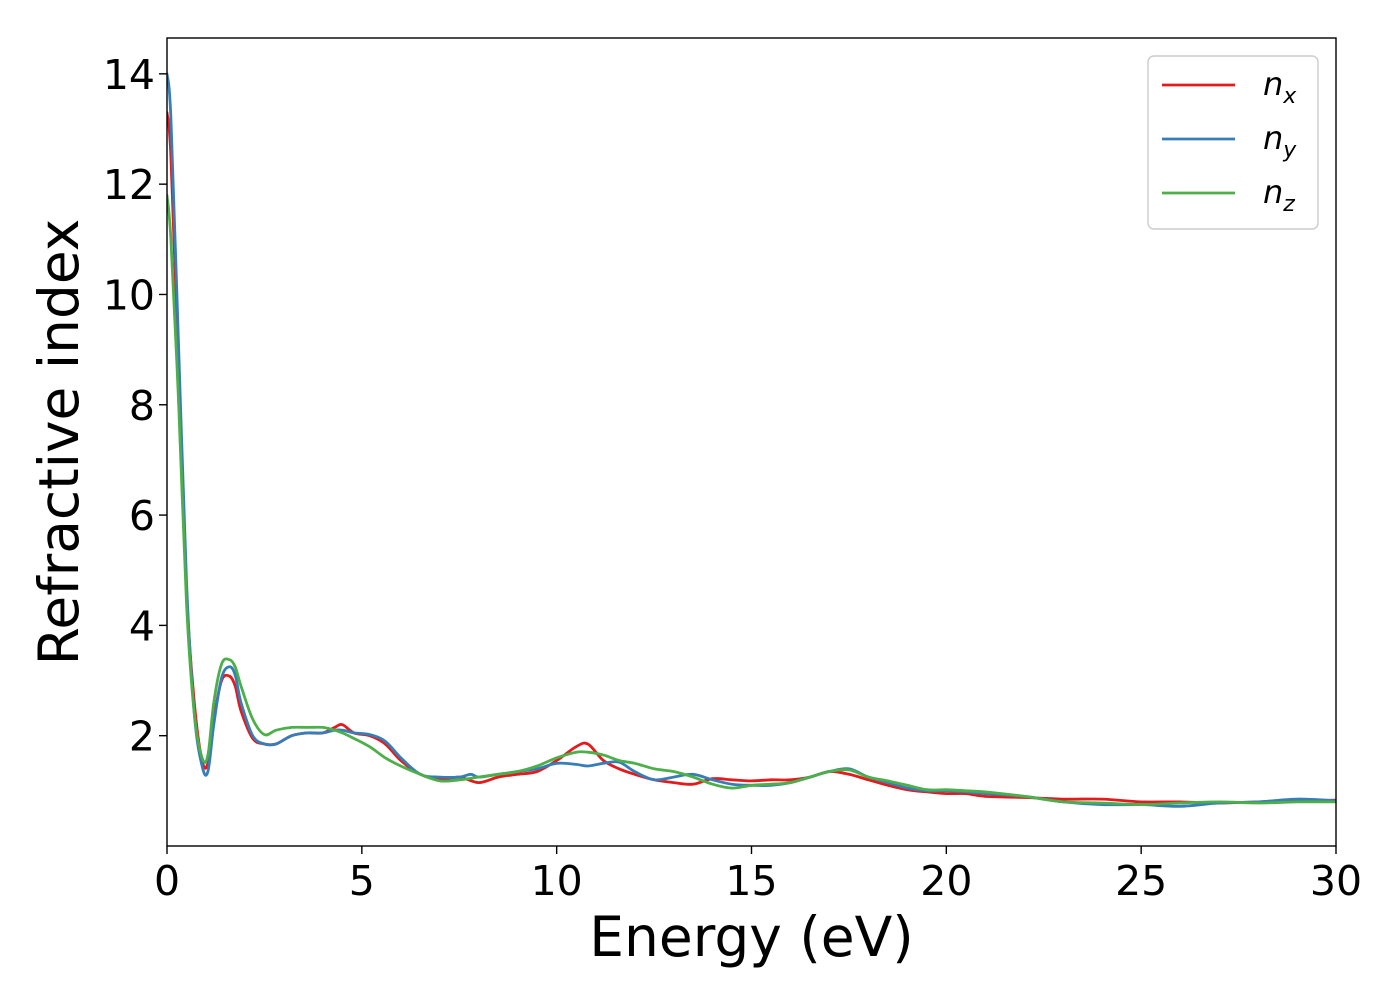 This screenshot has width=1400, height=1000. I want to click on y-tick-label: 14, so click(129, 75).